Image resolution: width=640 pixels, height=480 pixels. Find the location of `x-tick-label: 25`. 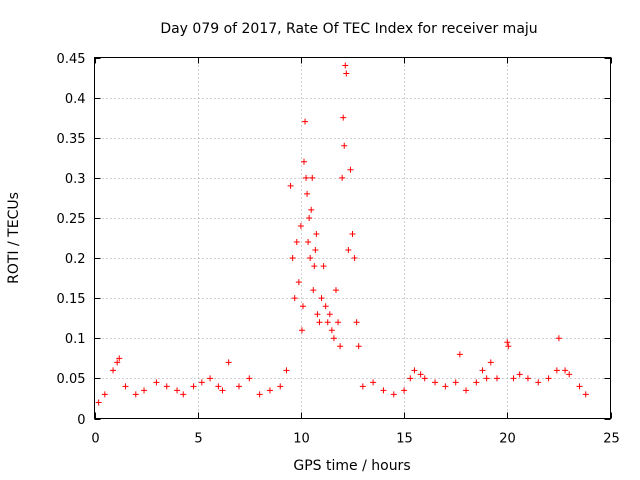

x-tick-label: 25 is located at coordinates (611, 439).